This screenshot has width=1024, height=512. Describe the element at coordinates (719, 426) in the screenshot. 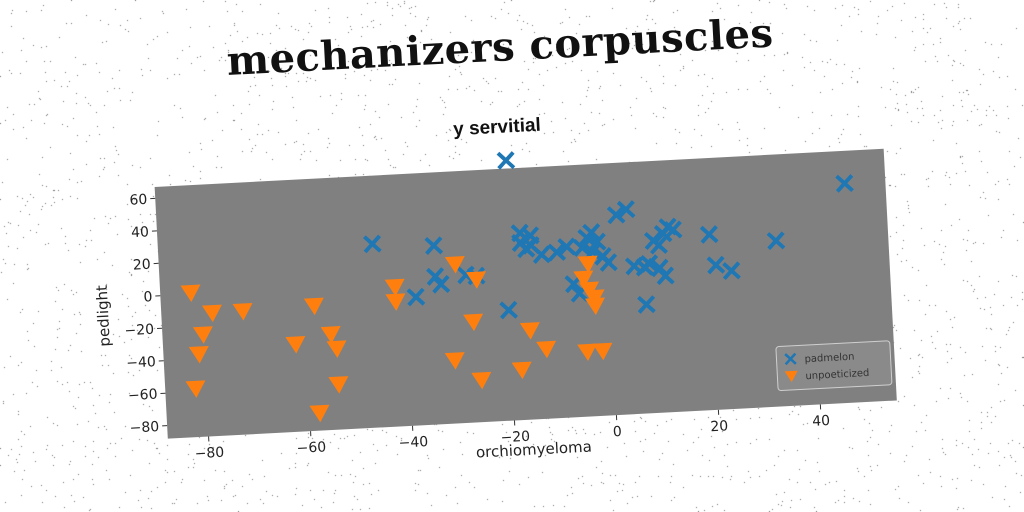

I see `x-tick-label: 20` at that location.